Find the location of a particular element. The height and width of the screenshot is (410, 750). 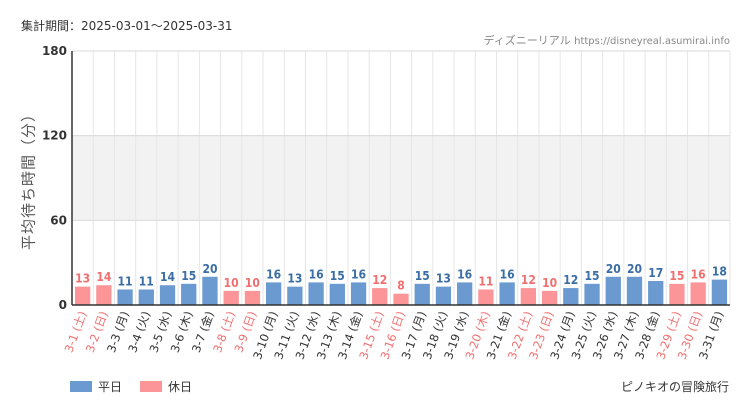

legend-holiday-label: 休日 is located at coordinates (180, 387).